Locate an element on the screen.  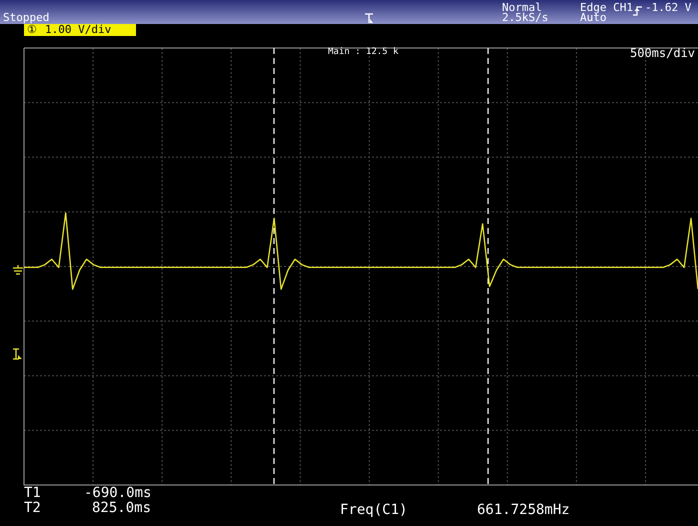
text: 661.7258mHz is located at coordinates (523, 510).